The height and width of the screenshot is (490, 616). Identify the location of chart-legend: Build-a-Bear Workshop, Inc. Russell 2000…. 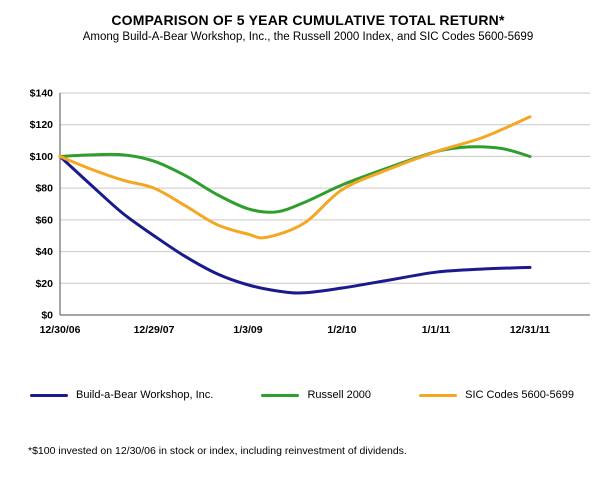
(308, 395).